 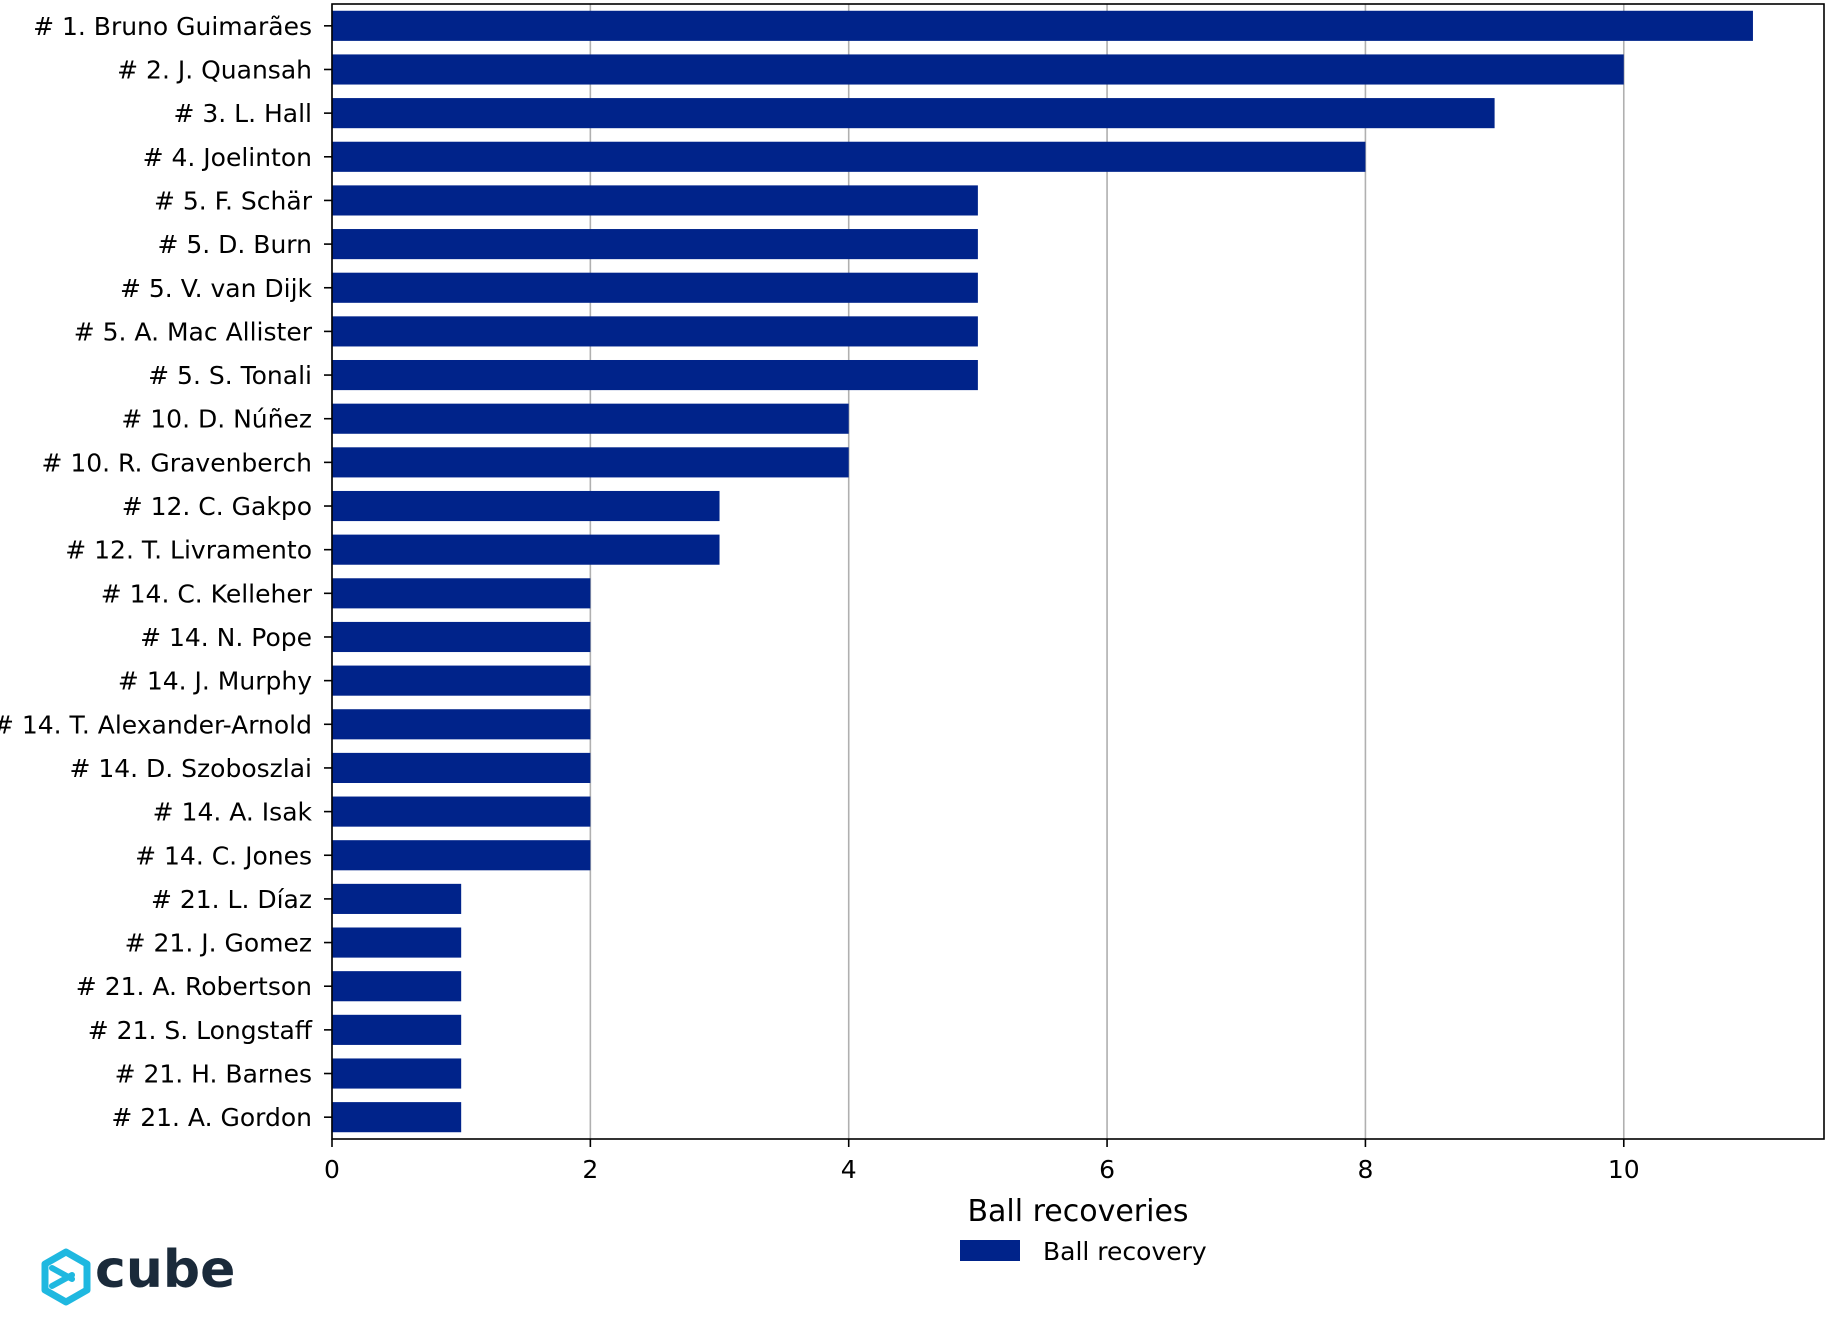 I want to click on legend-swatch, so click(x=990, y=1250).